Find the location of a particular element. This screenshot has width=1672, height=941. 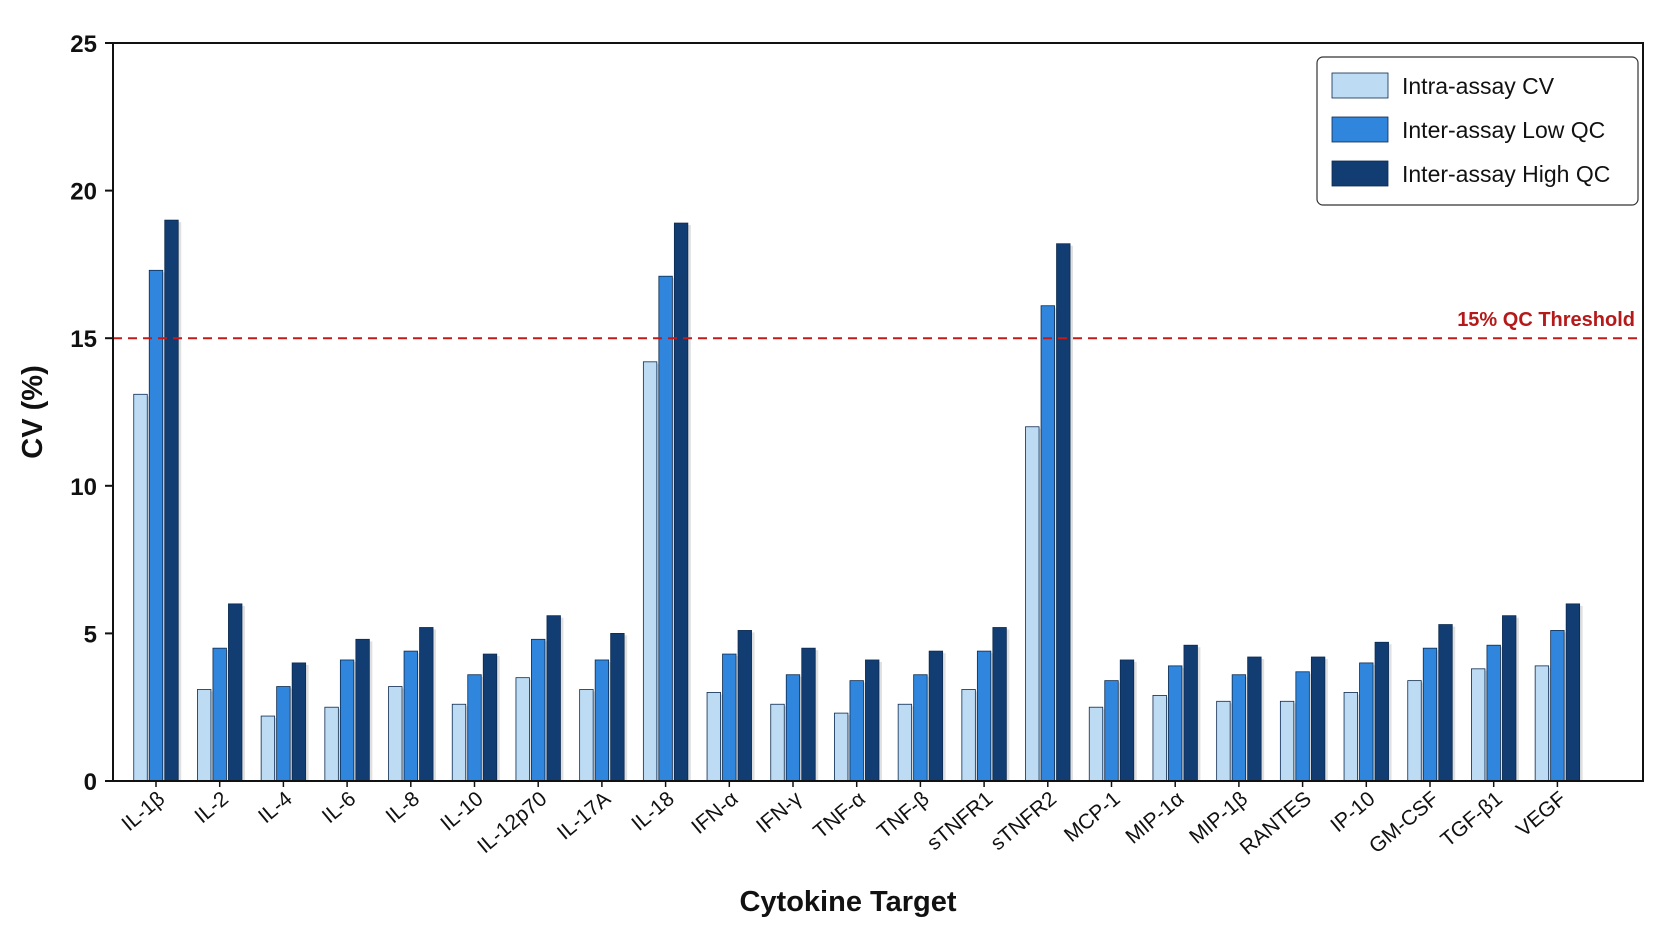

y-tick-label: 25 is located at coordinates (83, 44).